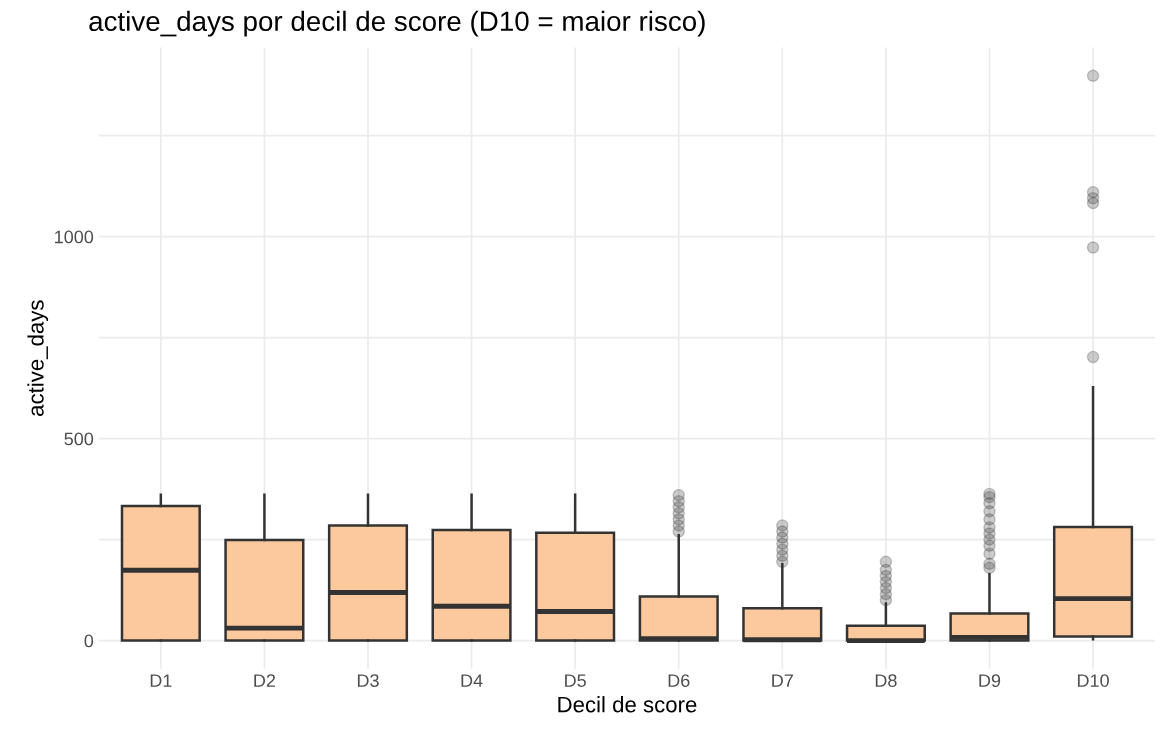 The height and width of the screenshot is (731, 1161). Describe the element at coordinates (575, 680) in the screenshot. I see `x-tick-label: D5` at that location.